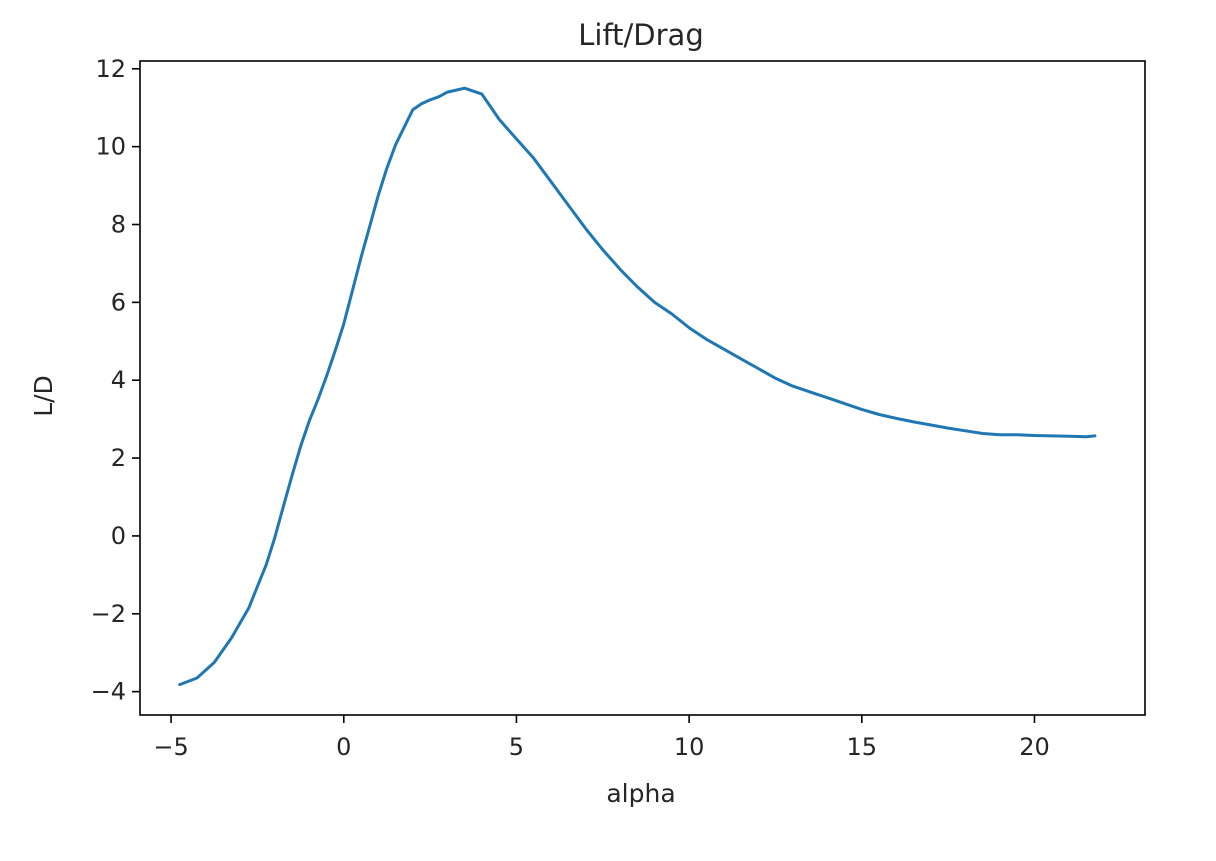 This screenshot has width=1216, height=861. Describe the element at coordinates (108, 614) in the screenshot. I see `y-tick-label: −2` at that location.